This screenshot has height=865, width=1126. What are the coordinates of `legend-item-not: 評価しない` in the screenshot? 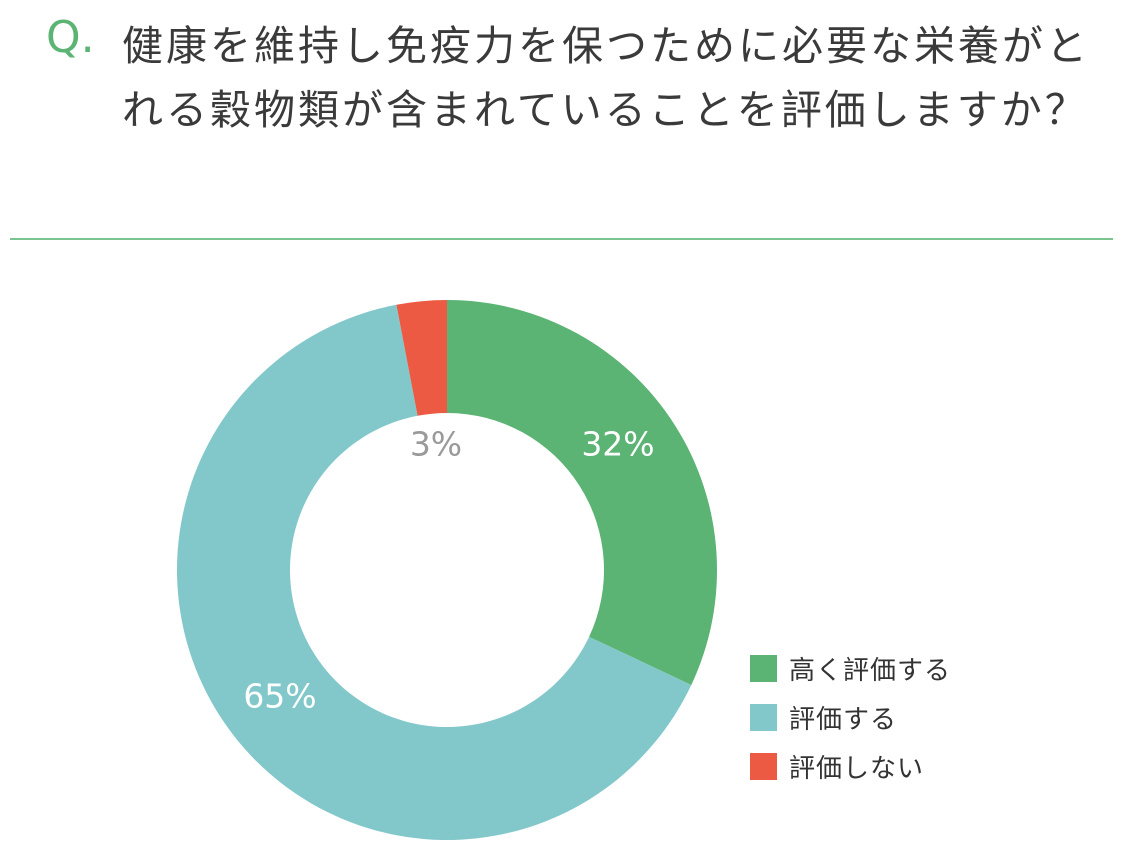 It's located at (850, 766).